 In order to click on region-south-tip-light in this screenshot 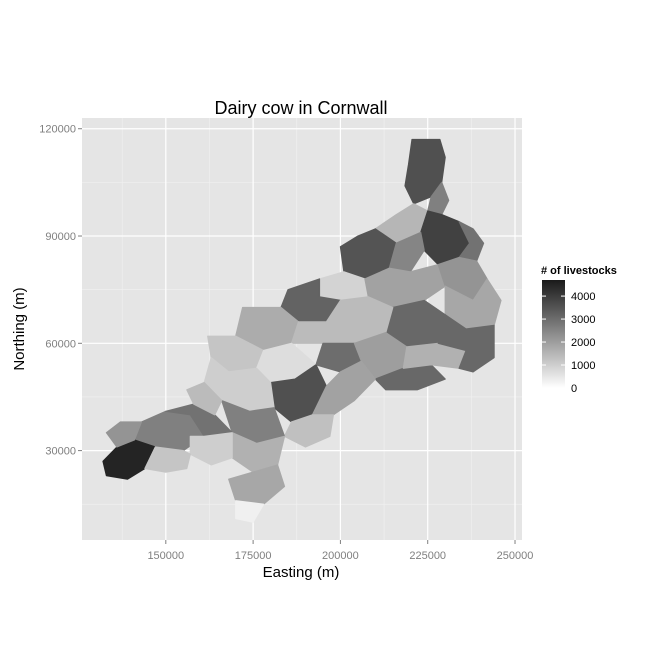, I will do `click(250, 511)`.